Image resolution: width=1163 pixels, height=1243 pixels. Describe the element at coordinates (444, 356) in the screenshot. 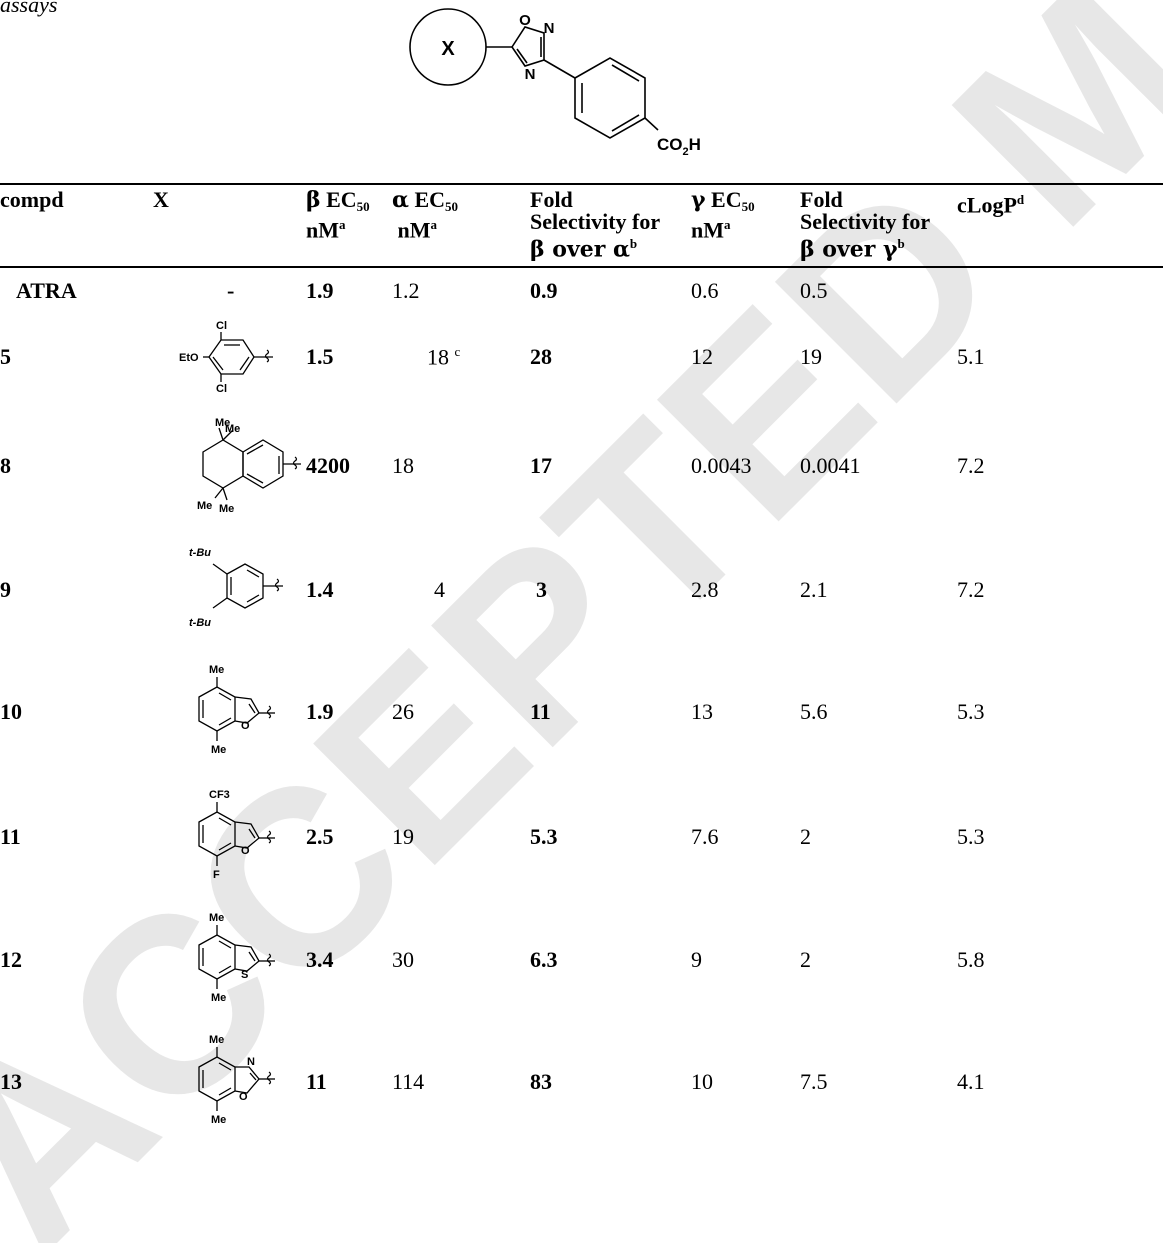

I see `cell-alpha: 18 c` at that location.